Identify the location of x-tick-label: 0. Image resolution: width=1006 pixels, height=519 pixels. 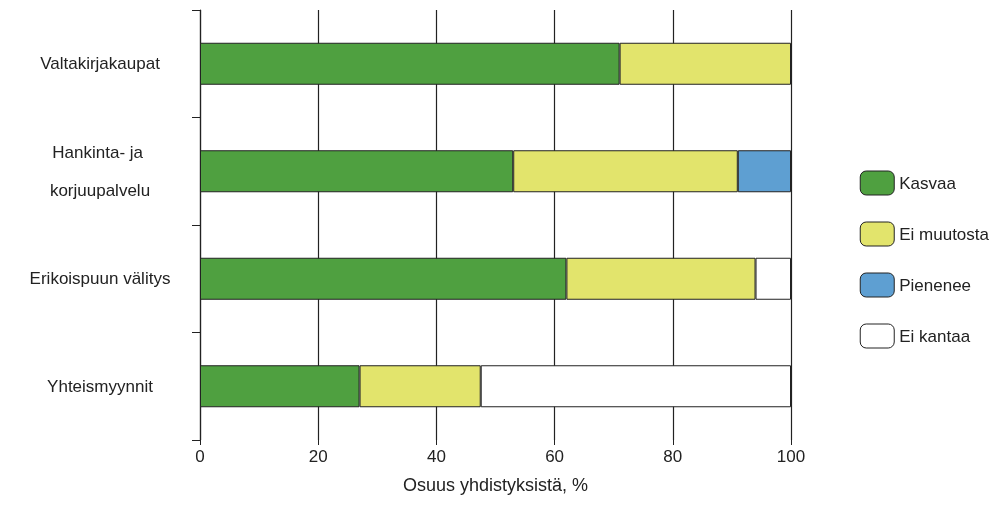
(200, 456).